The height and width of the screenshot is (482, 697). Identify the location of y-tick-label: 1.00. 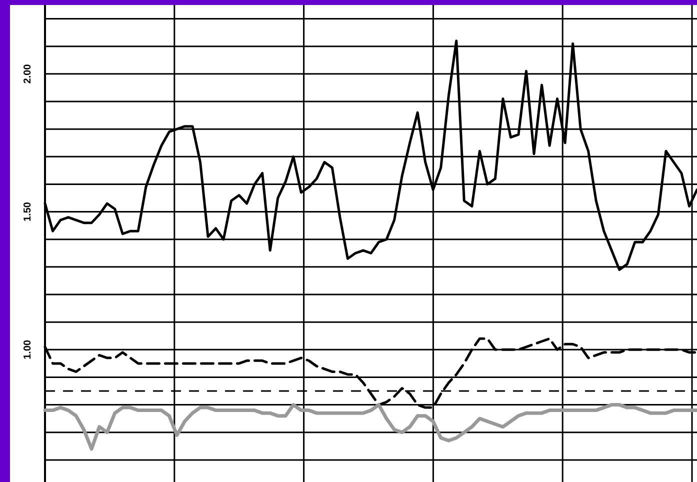
(28, 349).